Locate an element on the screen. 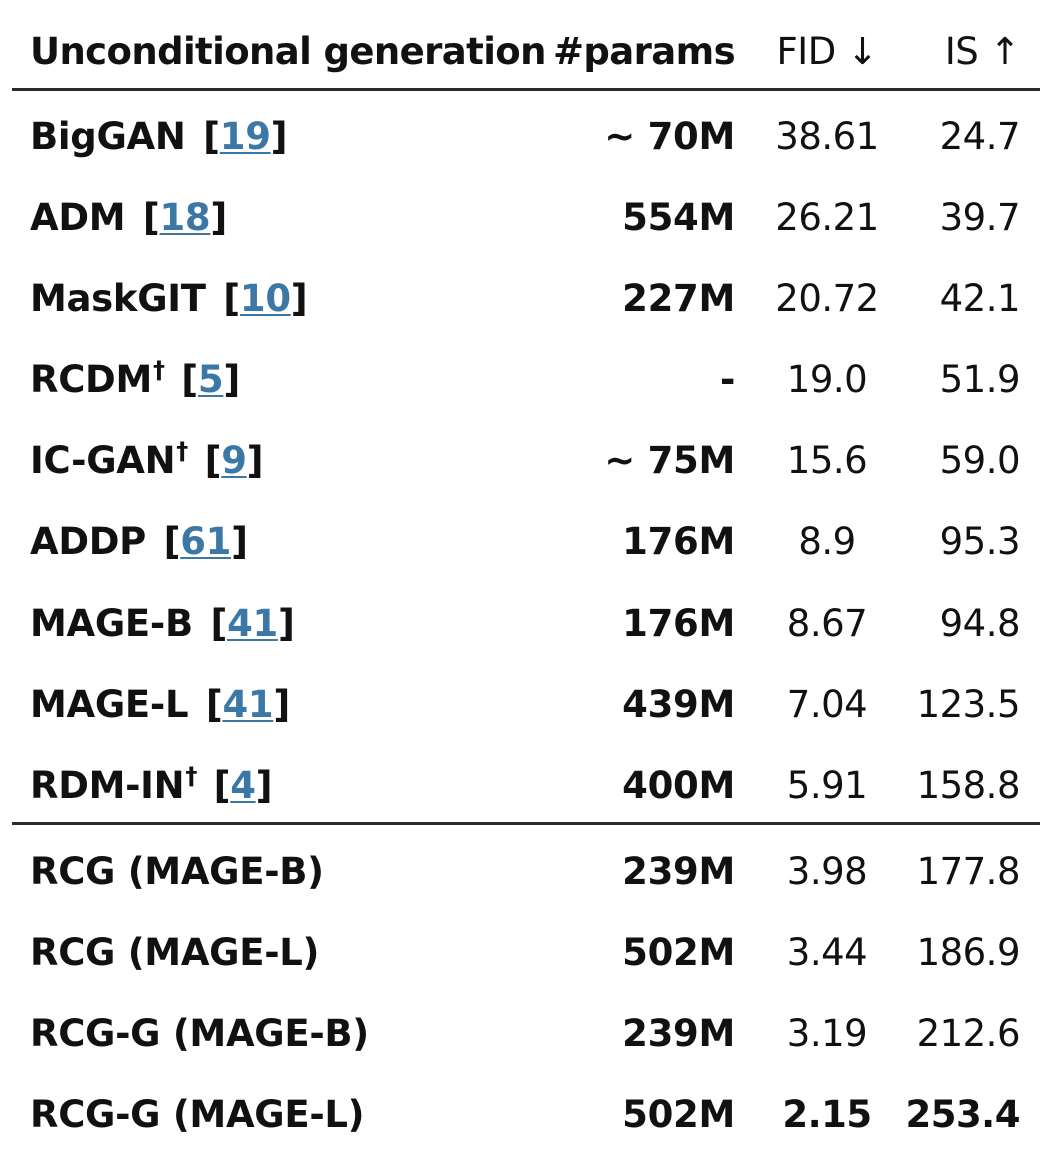 The height and width of the screenshot is (1160, 1040). citation-link: 9 is located at coordinates (234, 460).